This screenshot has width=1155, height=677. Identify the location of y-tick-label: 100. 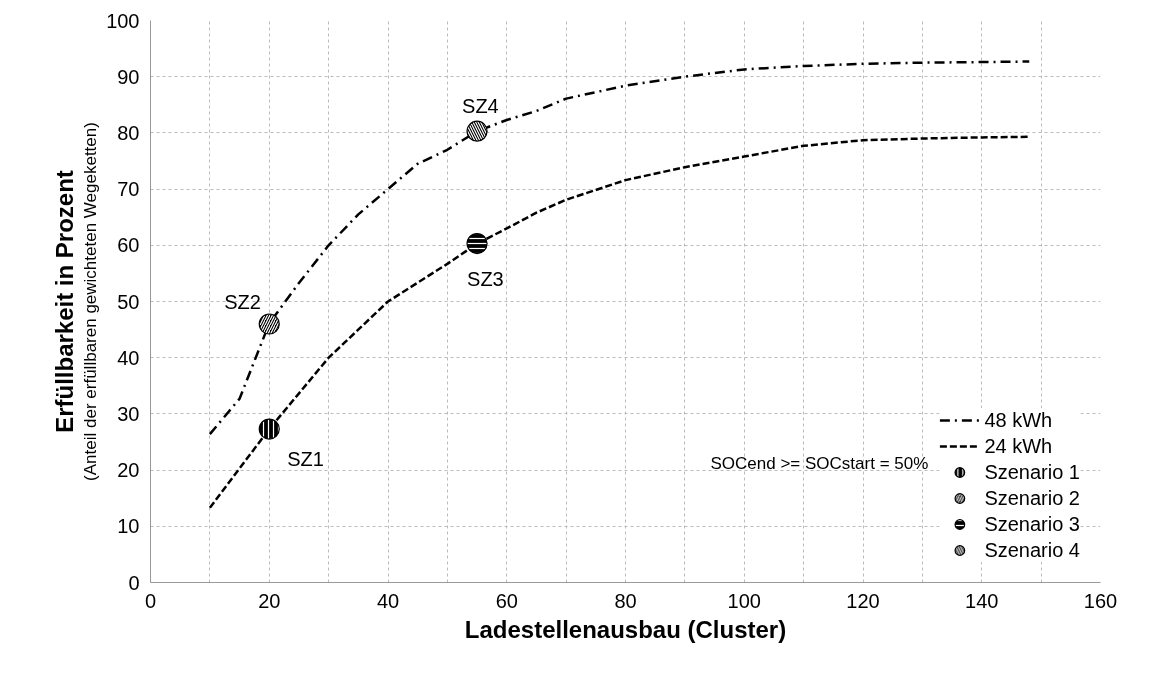
(123, 20).